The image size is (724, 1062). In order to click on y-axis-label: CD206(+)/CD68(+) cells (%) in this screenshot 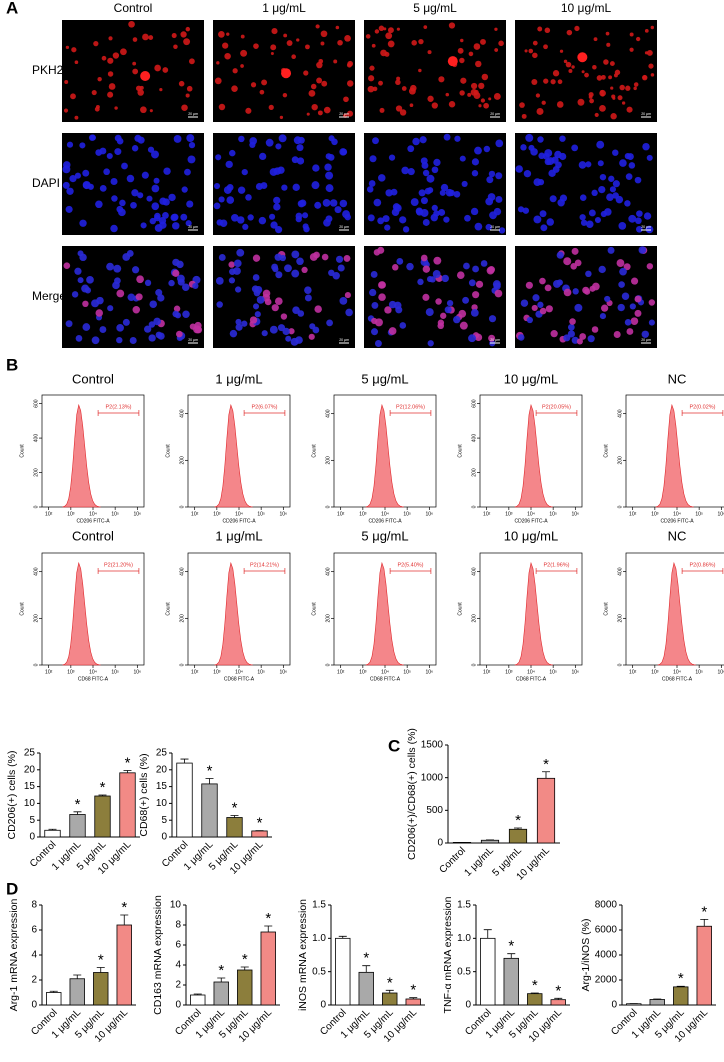, I will do `click(412, 794)`.